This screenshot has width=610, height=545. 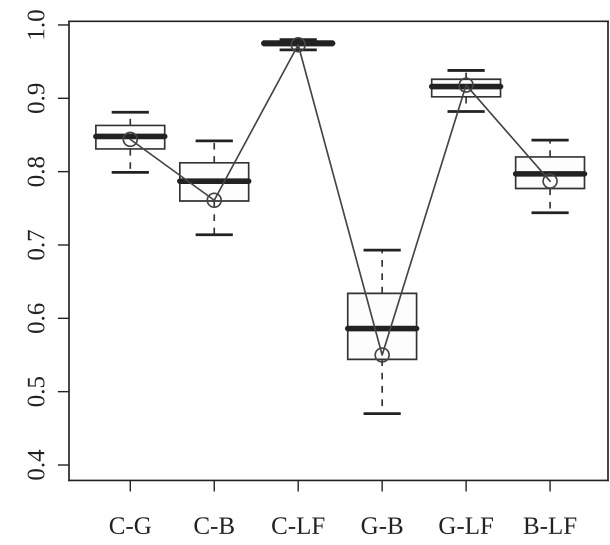 What do you see at coordinates (298, 525) in the screenshot?
I see `x-tick-label: C-LF` at bounding box center [298, 525].